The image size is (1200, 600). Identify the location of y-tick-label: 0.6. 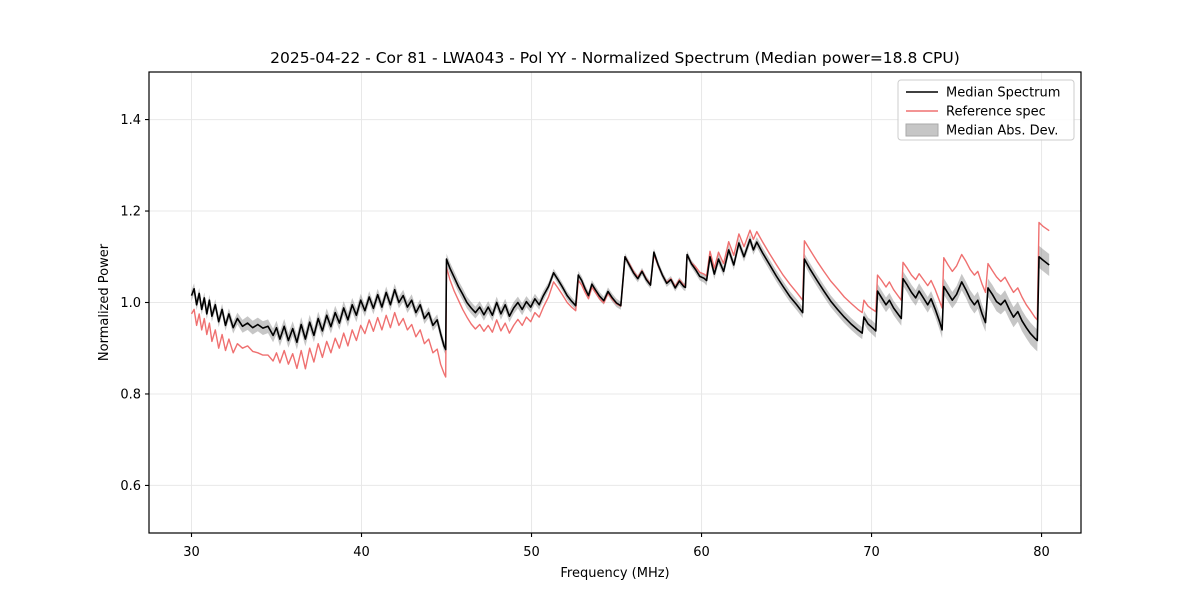
(130, 486).